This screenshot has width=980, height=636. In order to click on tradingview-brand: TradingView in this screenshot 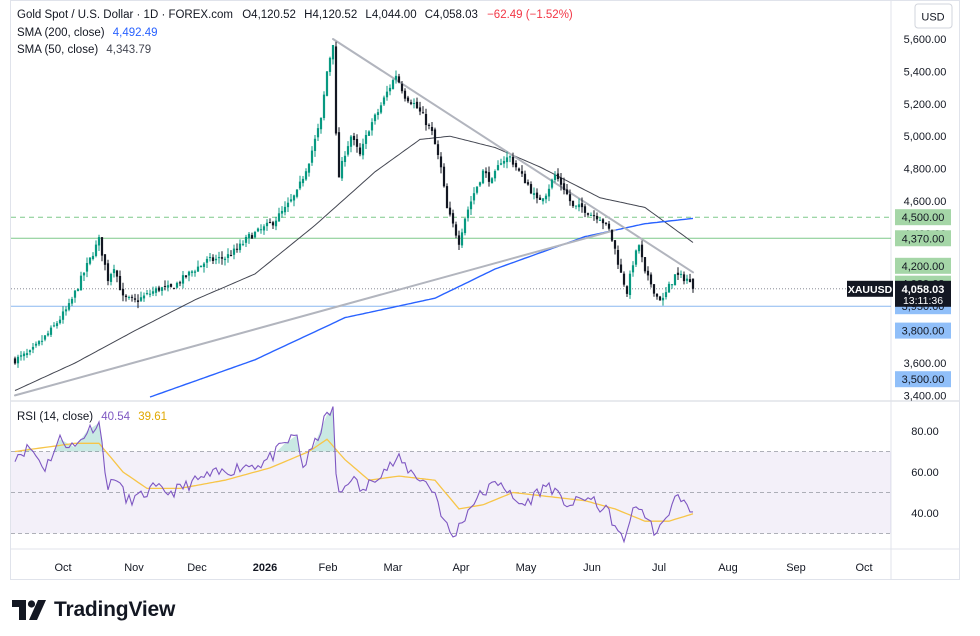, I will do `click(93, 610)`.